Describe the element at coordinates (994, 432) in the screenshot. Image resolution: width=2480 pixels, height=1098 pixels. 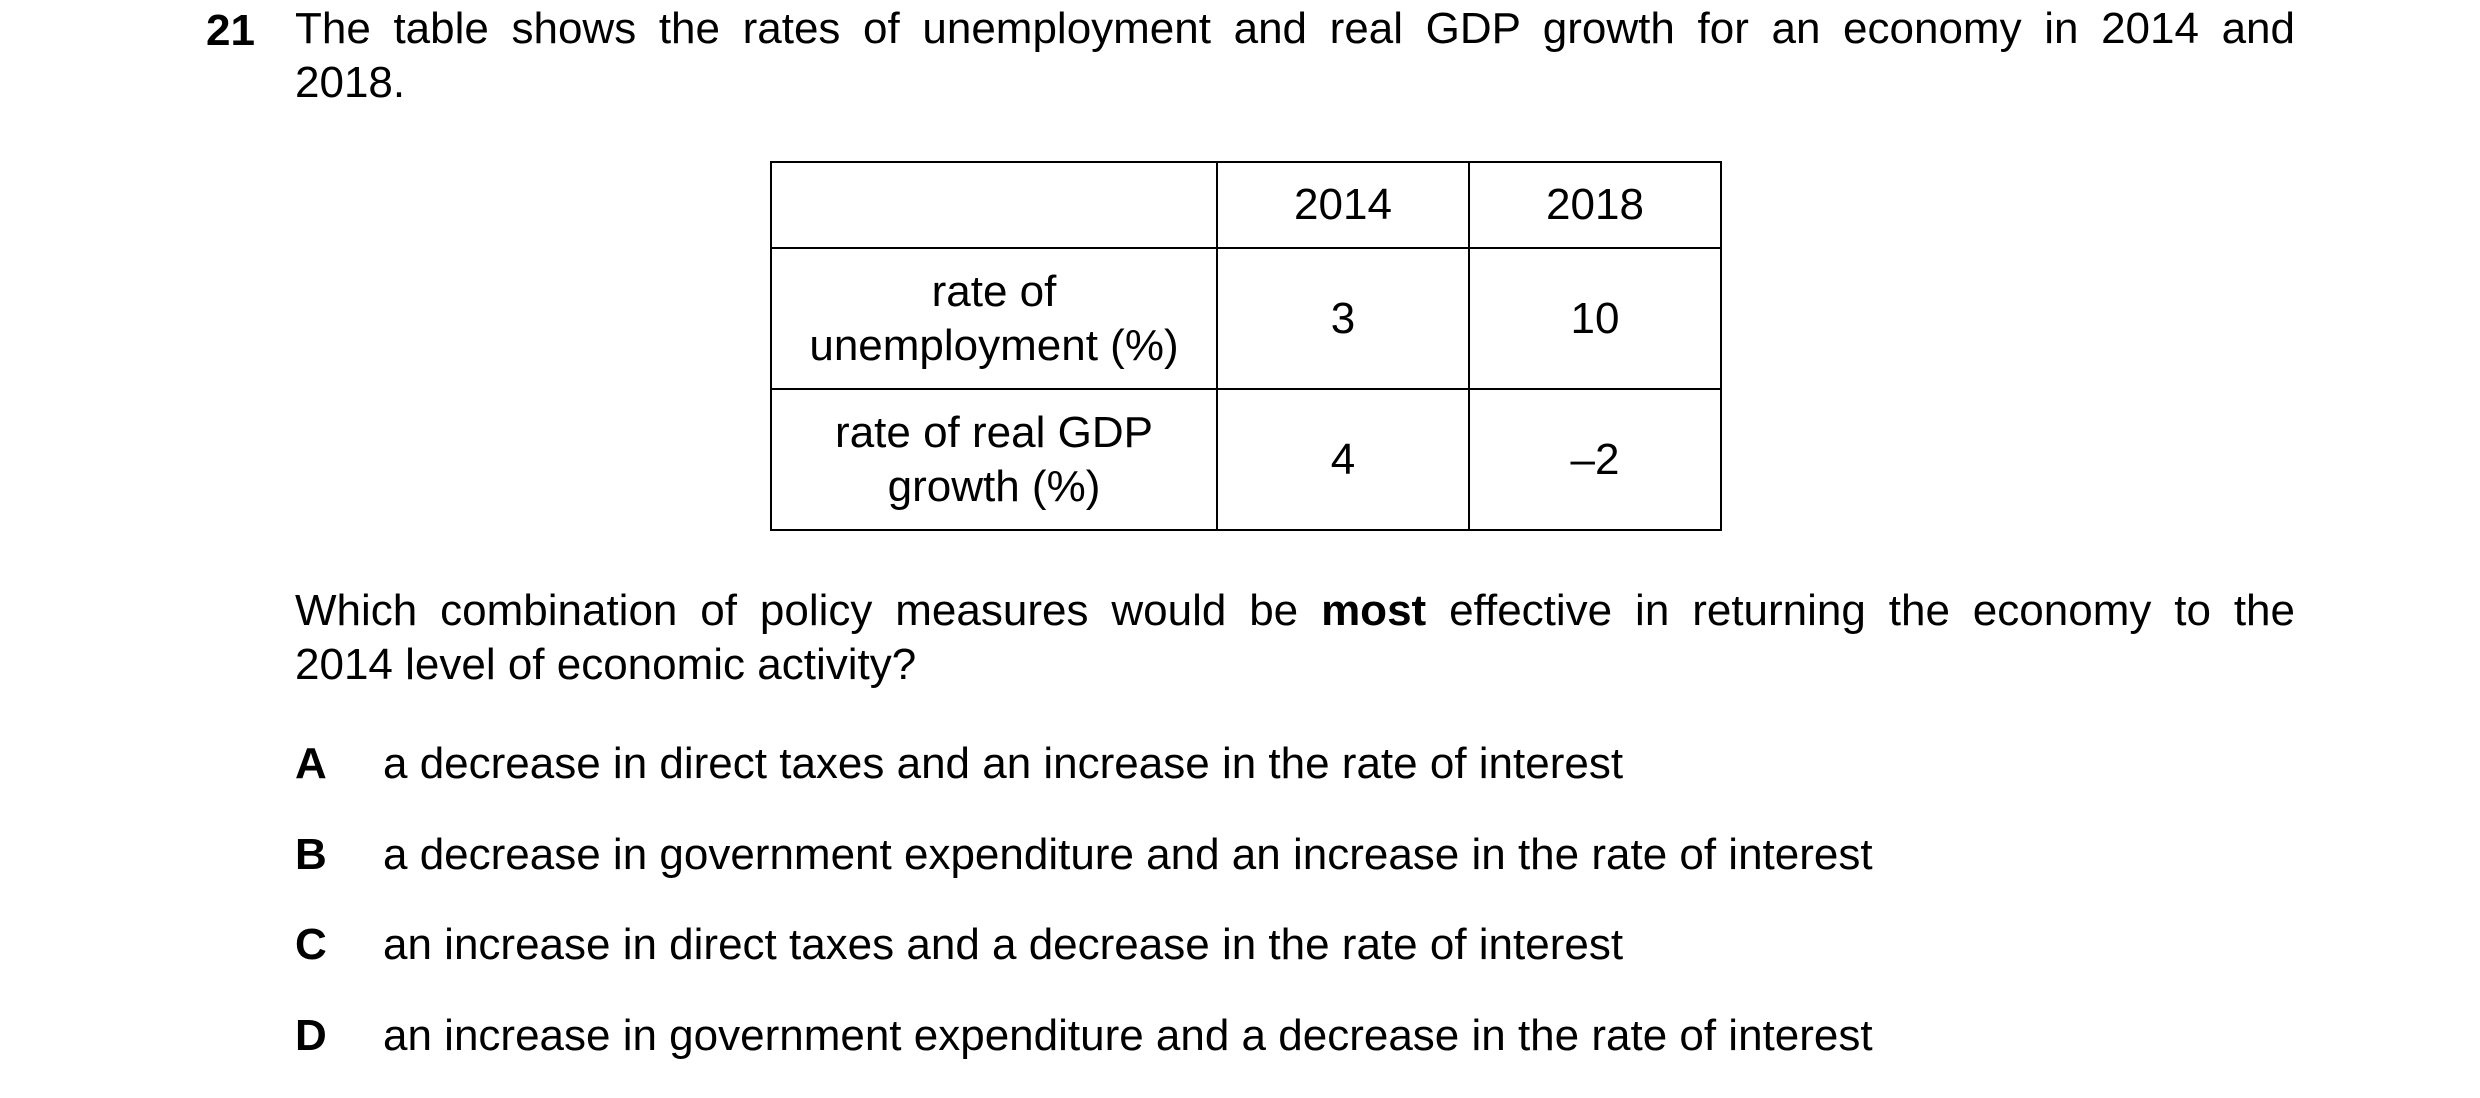
I see `row-label-line: rate of real GDP` at that location.